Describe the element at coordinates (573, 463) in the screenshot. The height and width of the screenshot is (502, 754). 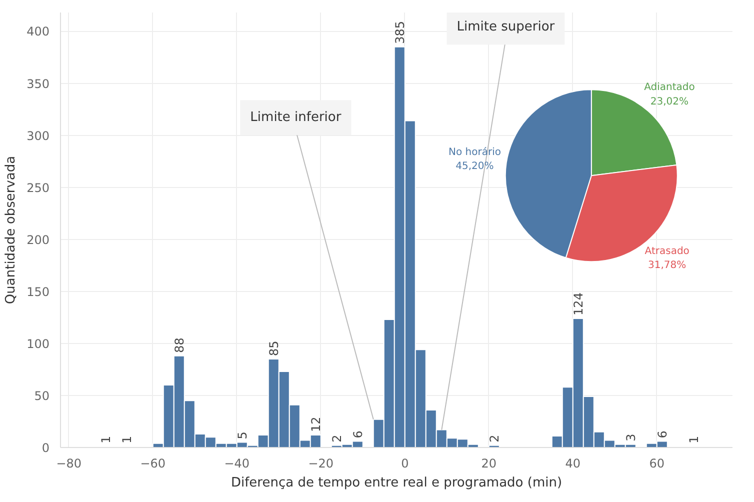
I see `x-tick-label: 40` at that location.